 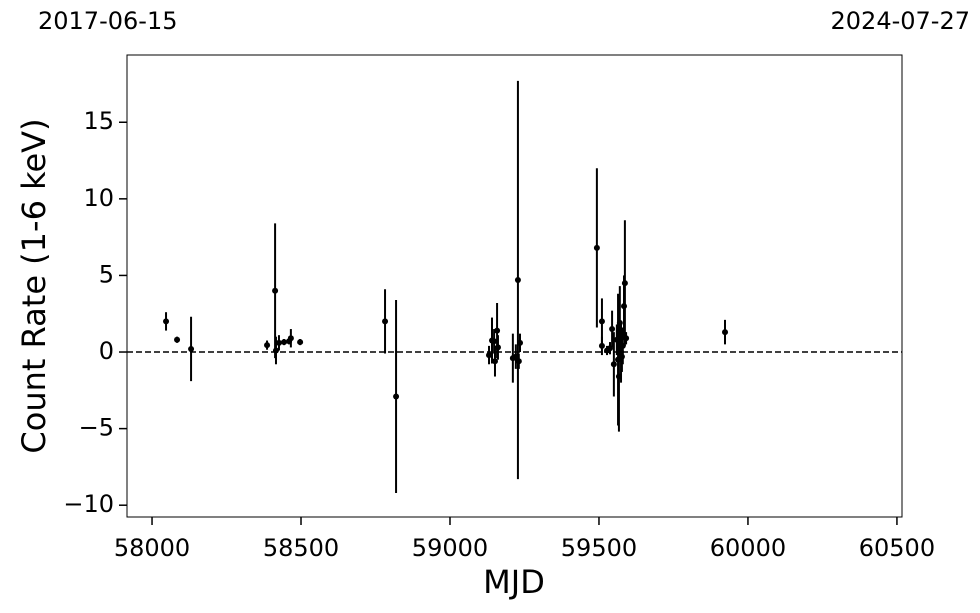 What do you see at coordinates (897, 548) in the screenshot?
I see `x-tick-label: 60500` at bounding box center [897, 548].